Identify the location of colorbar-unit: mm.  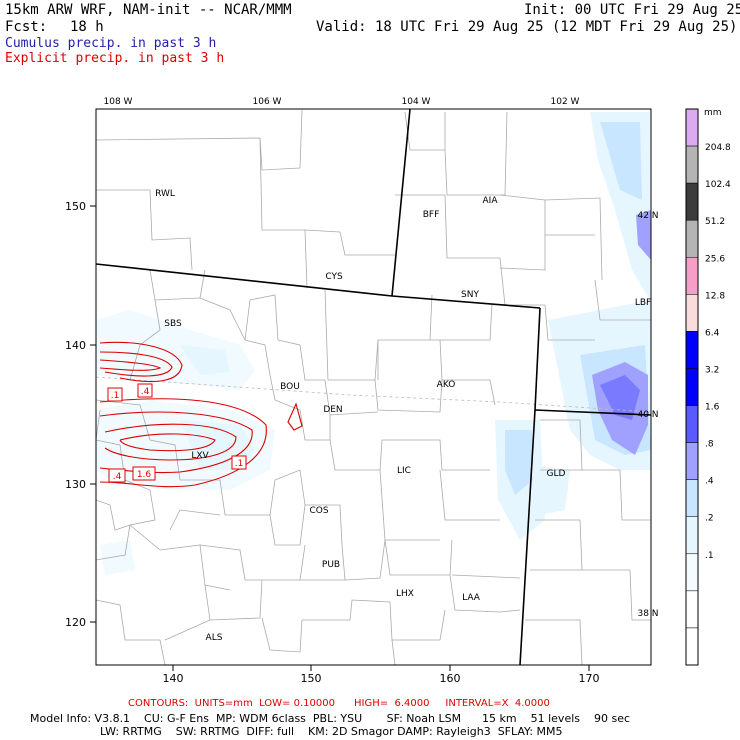
(713, 113).